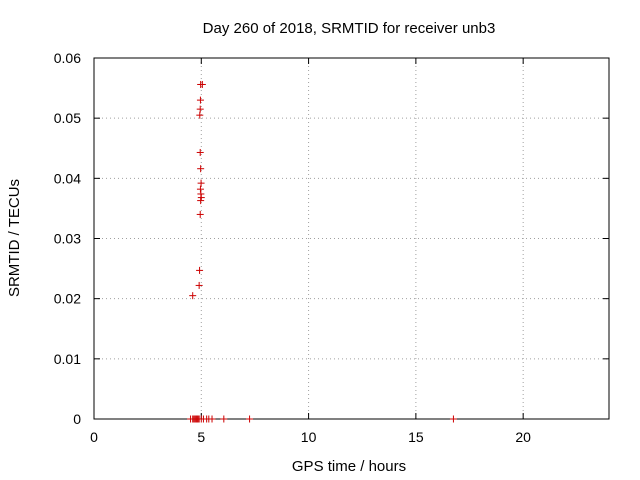 The width and height of the screenshot is (640, 480). Describe the element at coordinates (67, 118) in the screenshot. I see `y-tick-label: 0.05` at that location.